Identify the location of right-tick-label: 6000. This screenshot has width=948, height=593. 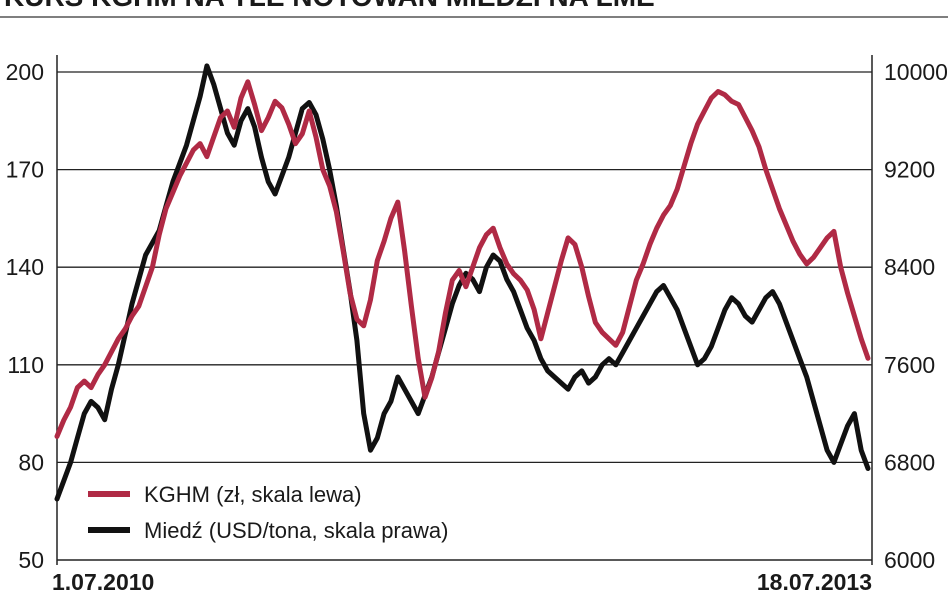
(909, 560).